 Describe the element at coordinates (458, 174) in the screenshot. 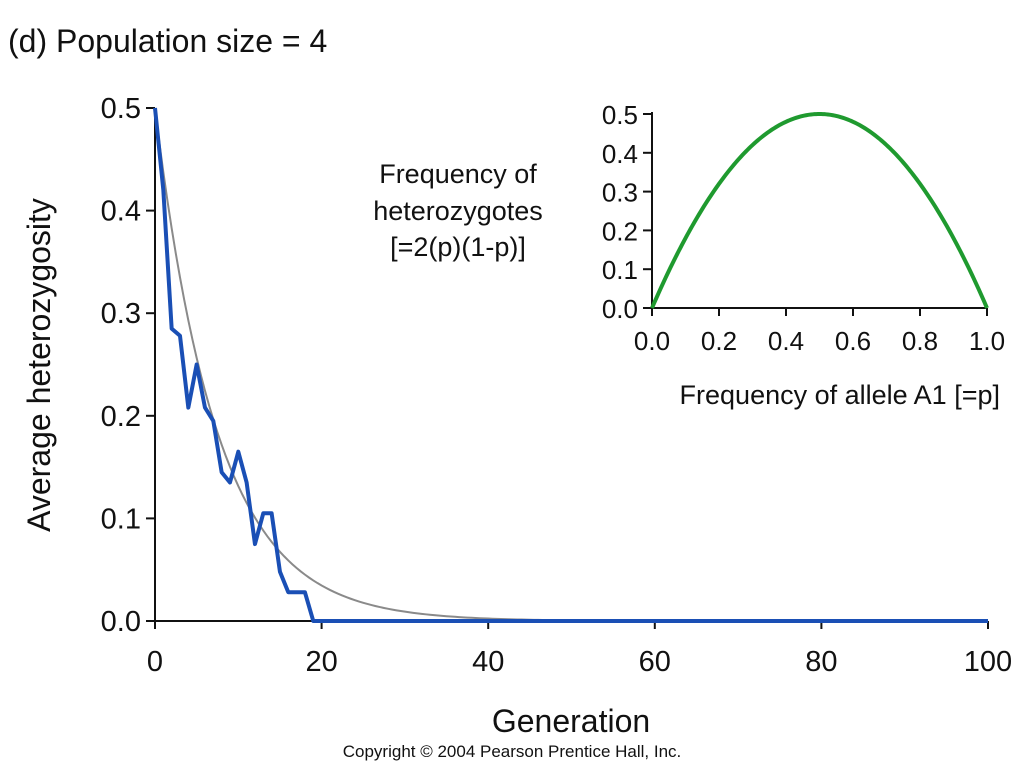

I see `inset-side-label-1: Frequency of` at that location.